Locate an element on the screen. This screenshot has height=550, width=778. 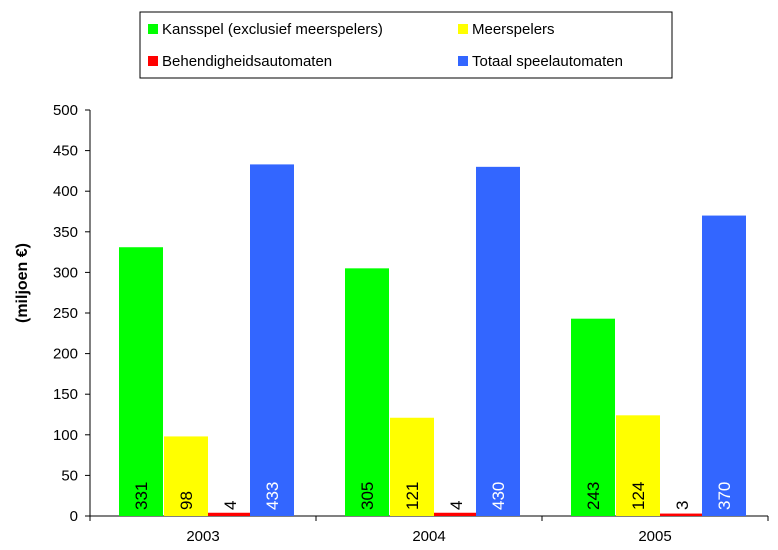
y-tick-label: 0 is located at coordinates (74, 516).